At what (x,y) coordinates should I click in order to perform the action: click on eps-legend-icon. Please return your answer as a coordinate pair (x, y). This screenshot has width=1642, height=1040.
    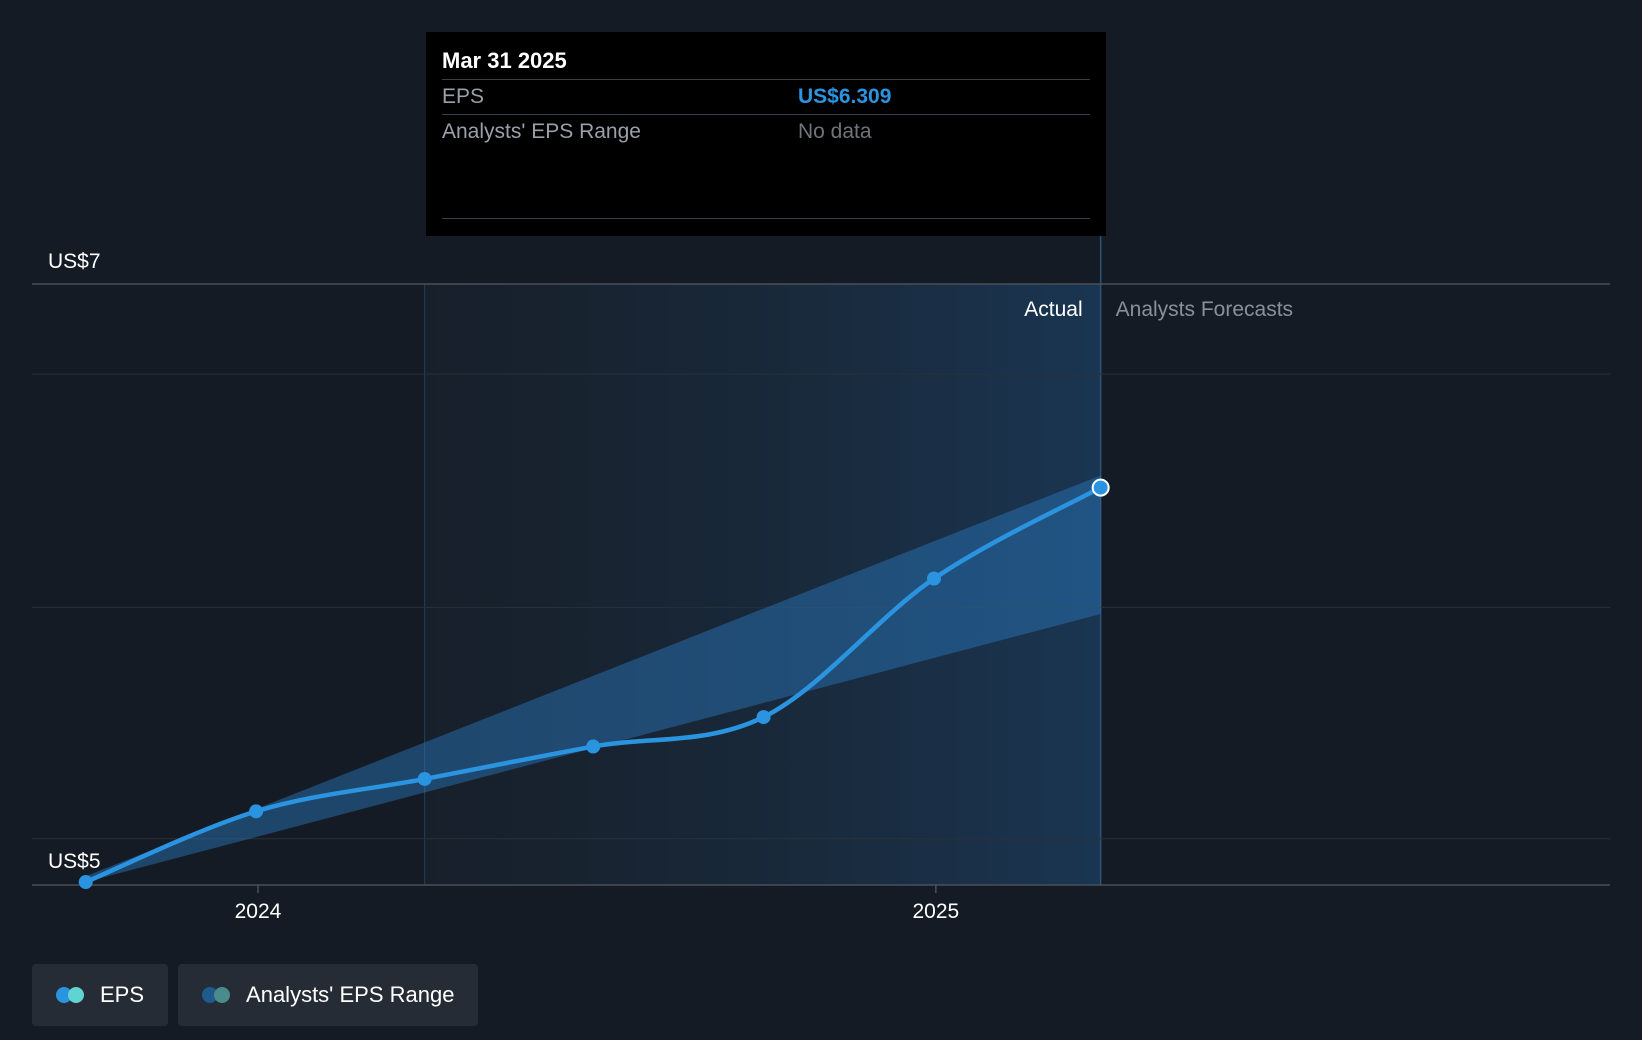
    Looking at the image, I should click on (71, 995).